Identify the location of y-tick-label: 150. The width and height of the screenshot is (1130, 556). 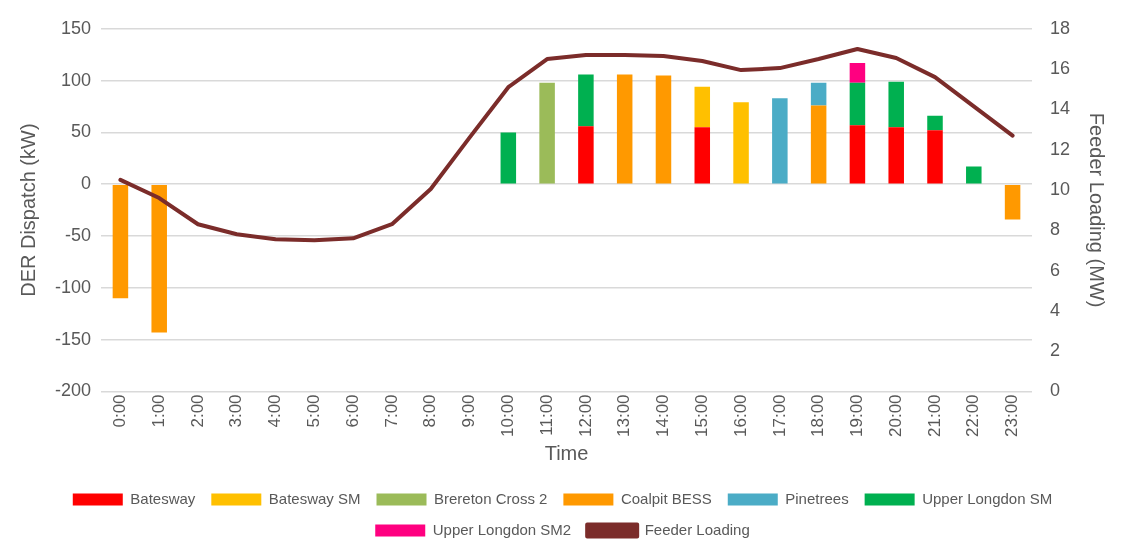
(76, 27).